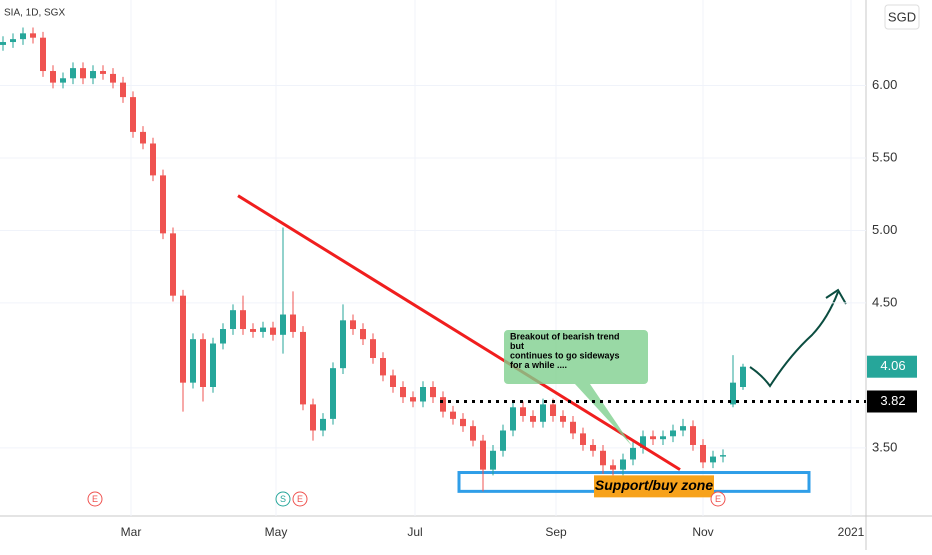  I want to click on level-label-box, so click(892, 401).